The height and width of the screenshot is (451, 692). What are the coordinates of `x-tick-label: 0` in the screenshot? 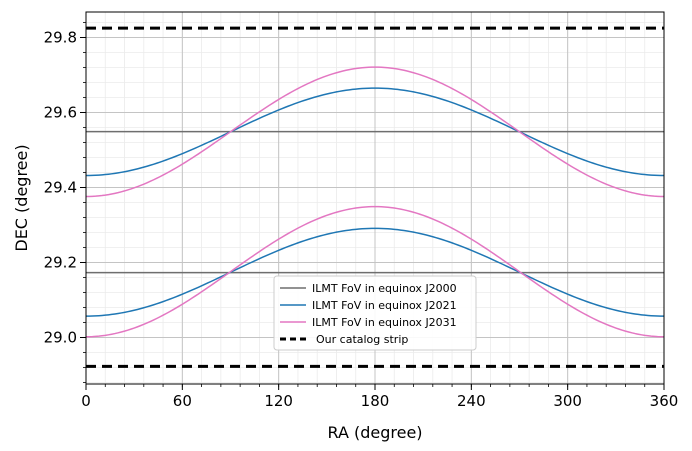 It's located at (86, 401).